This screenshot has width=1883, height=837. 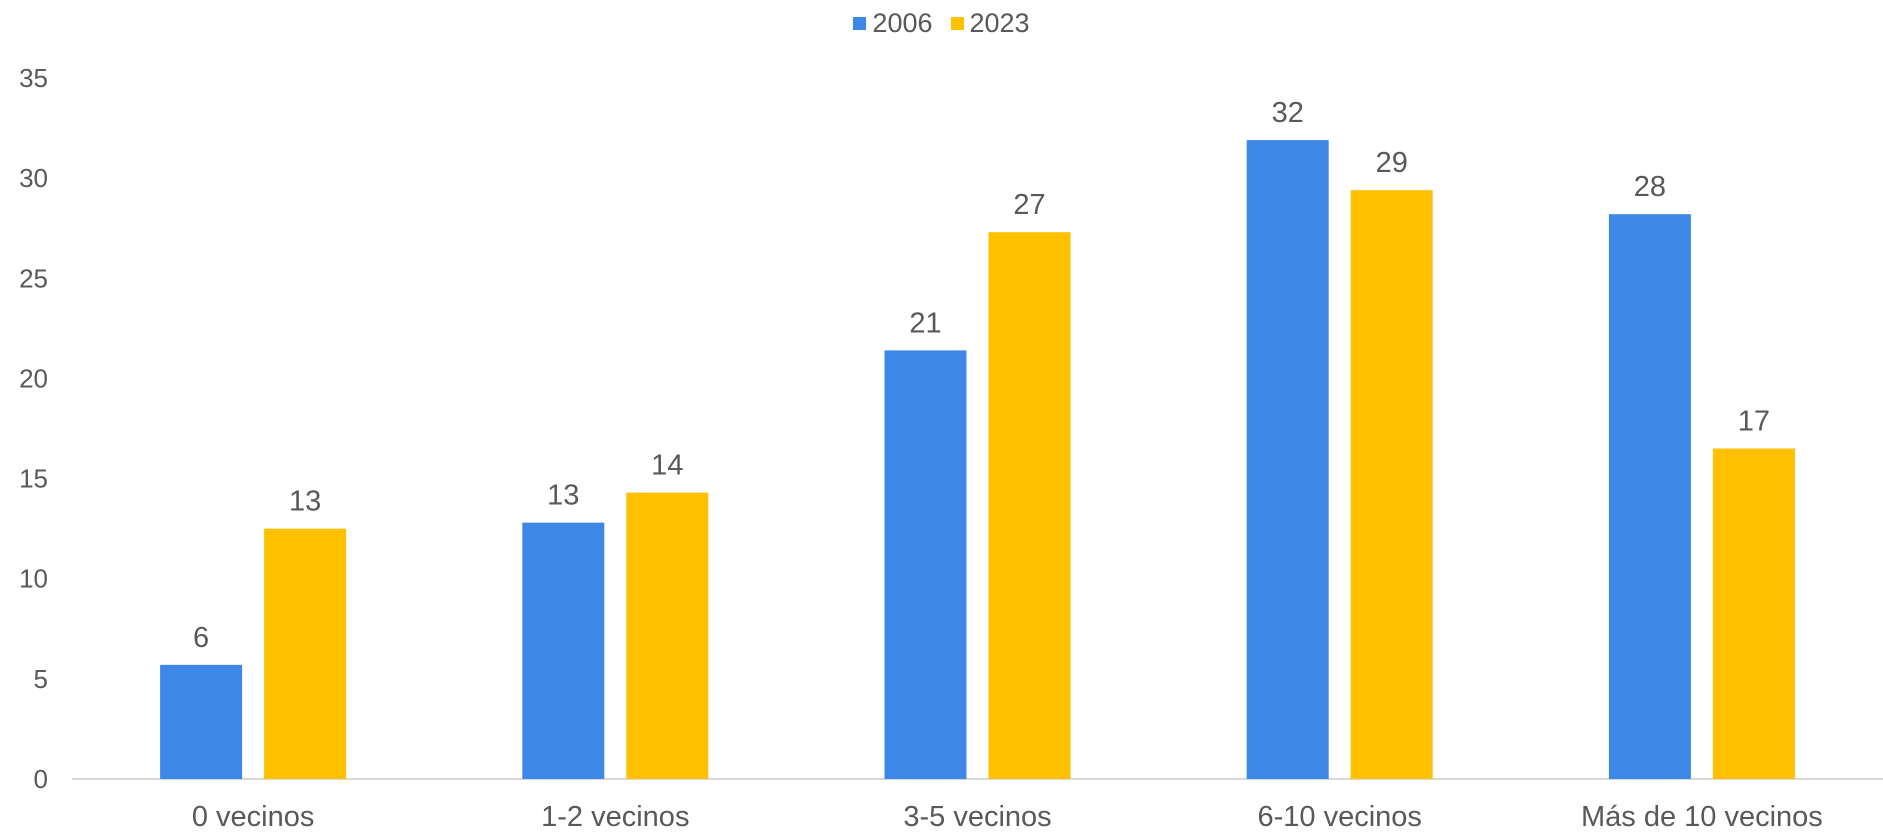 I want to click on x-tick-label: 0 vecinos, so click(x=253, y=816).